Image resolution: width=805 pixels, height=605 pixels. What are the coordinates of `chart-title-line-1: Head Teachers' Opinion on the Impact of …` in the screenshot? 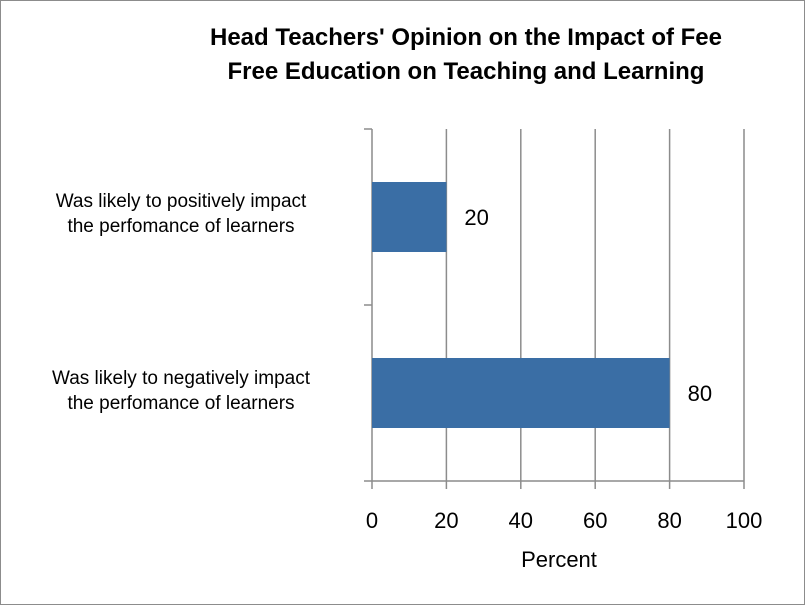 It's located at (465, 37).